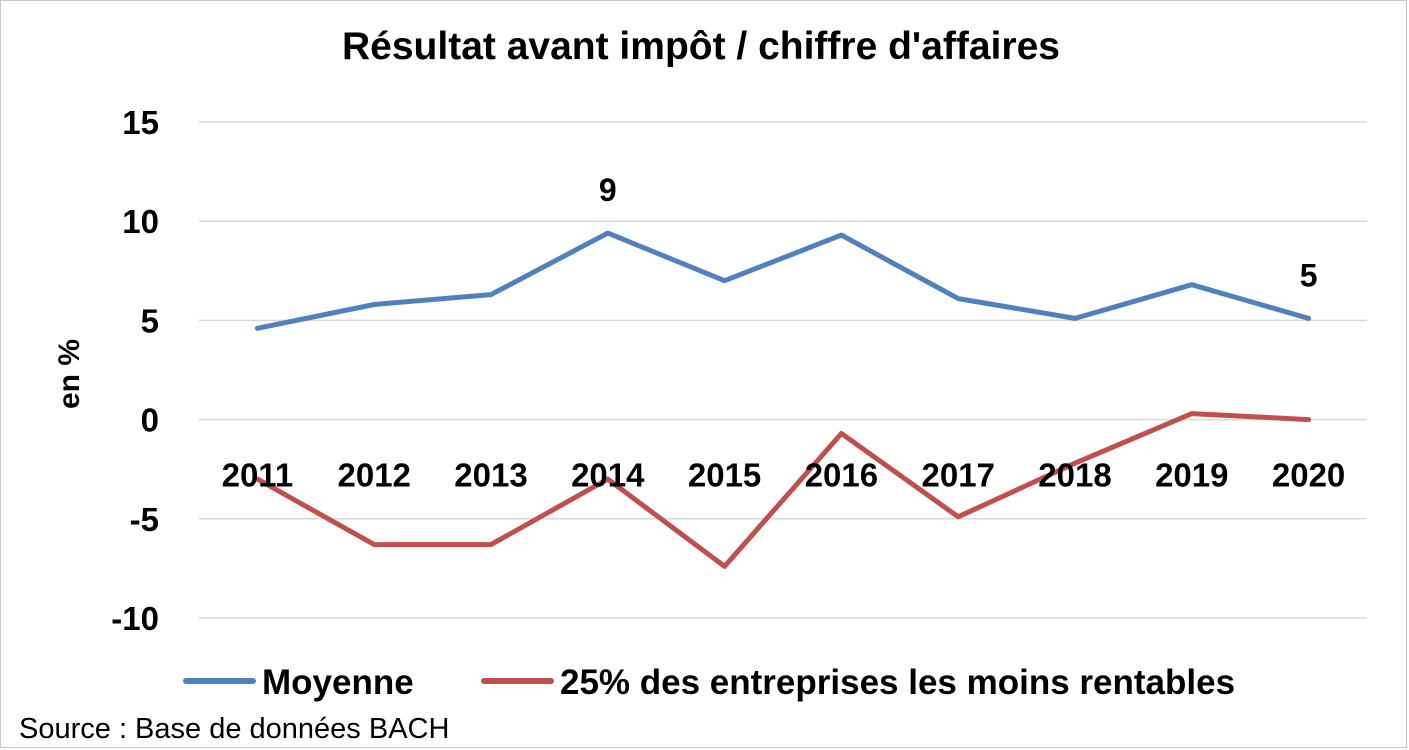 The width and height of the screenshot is (1409, 750). Describe the element at coordinates (841, 475) in the screenshot. I see `x-tick-label: 2016` at that location.